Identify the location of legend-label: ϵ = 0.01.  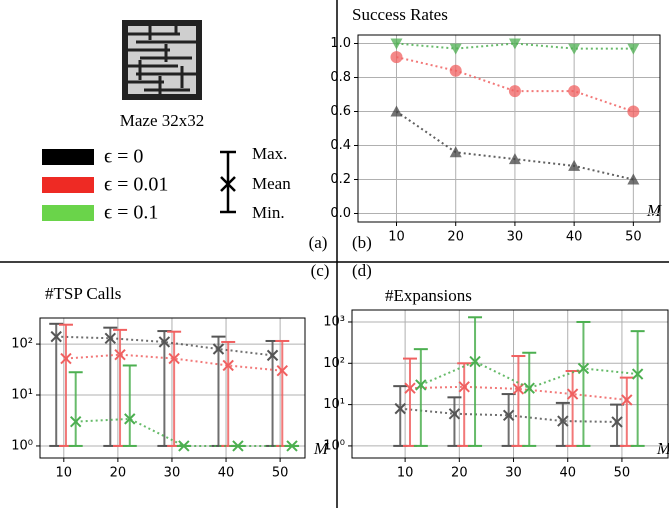
(136, 185).